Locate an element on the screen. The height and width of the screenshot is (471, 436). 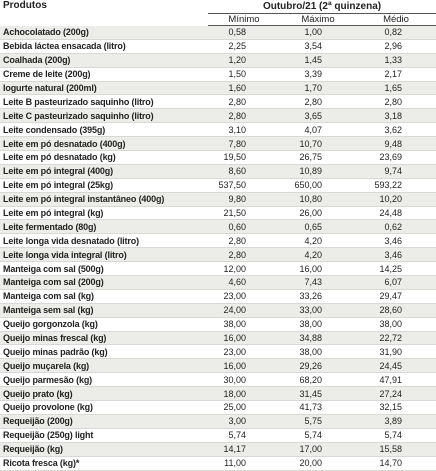
avg-price: 28,60 is located at coordinates (391, 310).